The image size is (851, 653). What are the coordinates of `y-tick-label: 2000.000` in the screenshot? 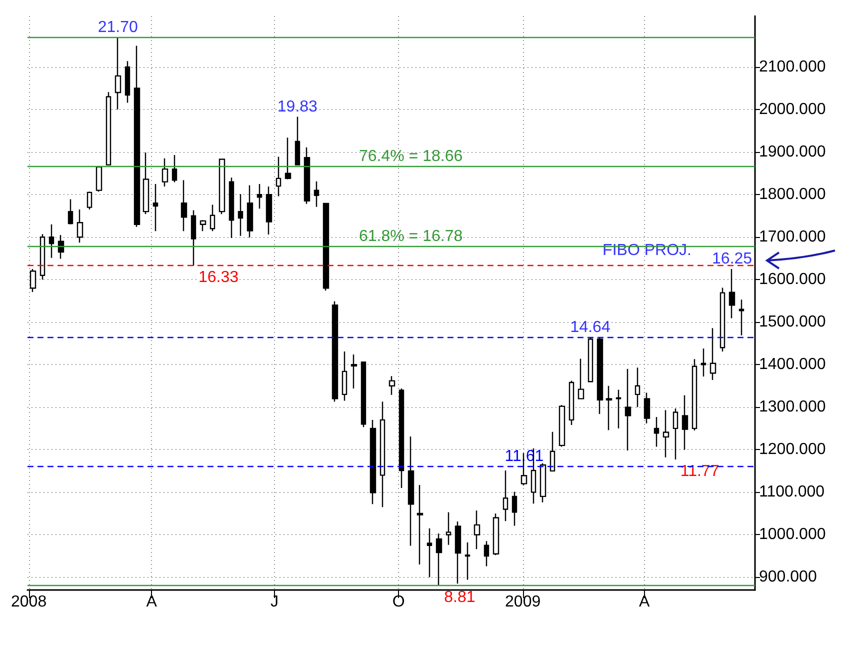 It's located at (792, 109).